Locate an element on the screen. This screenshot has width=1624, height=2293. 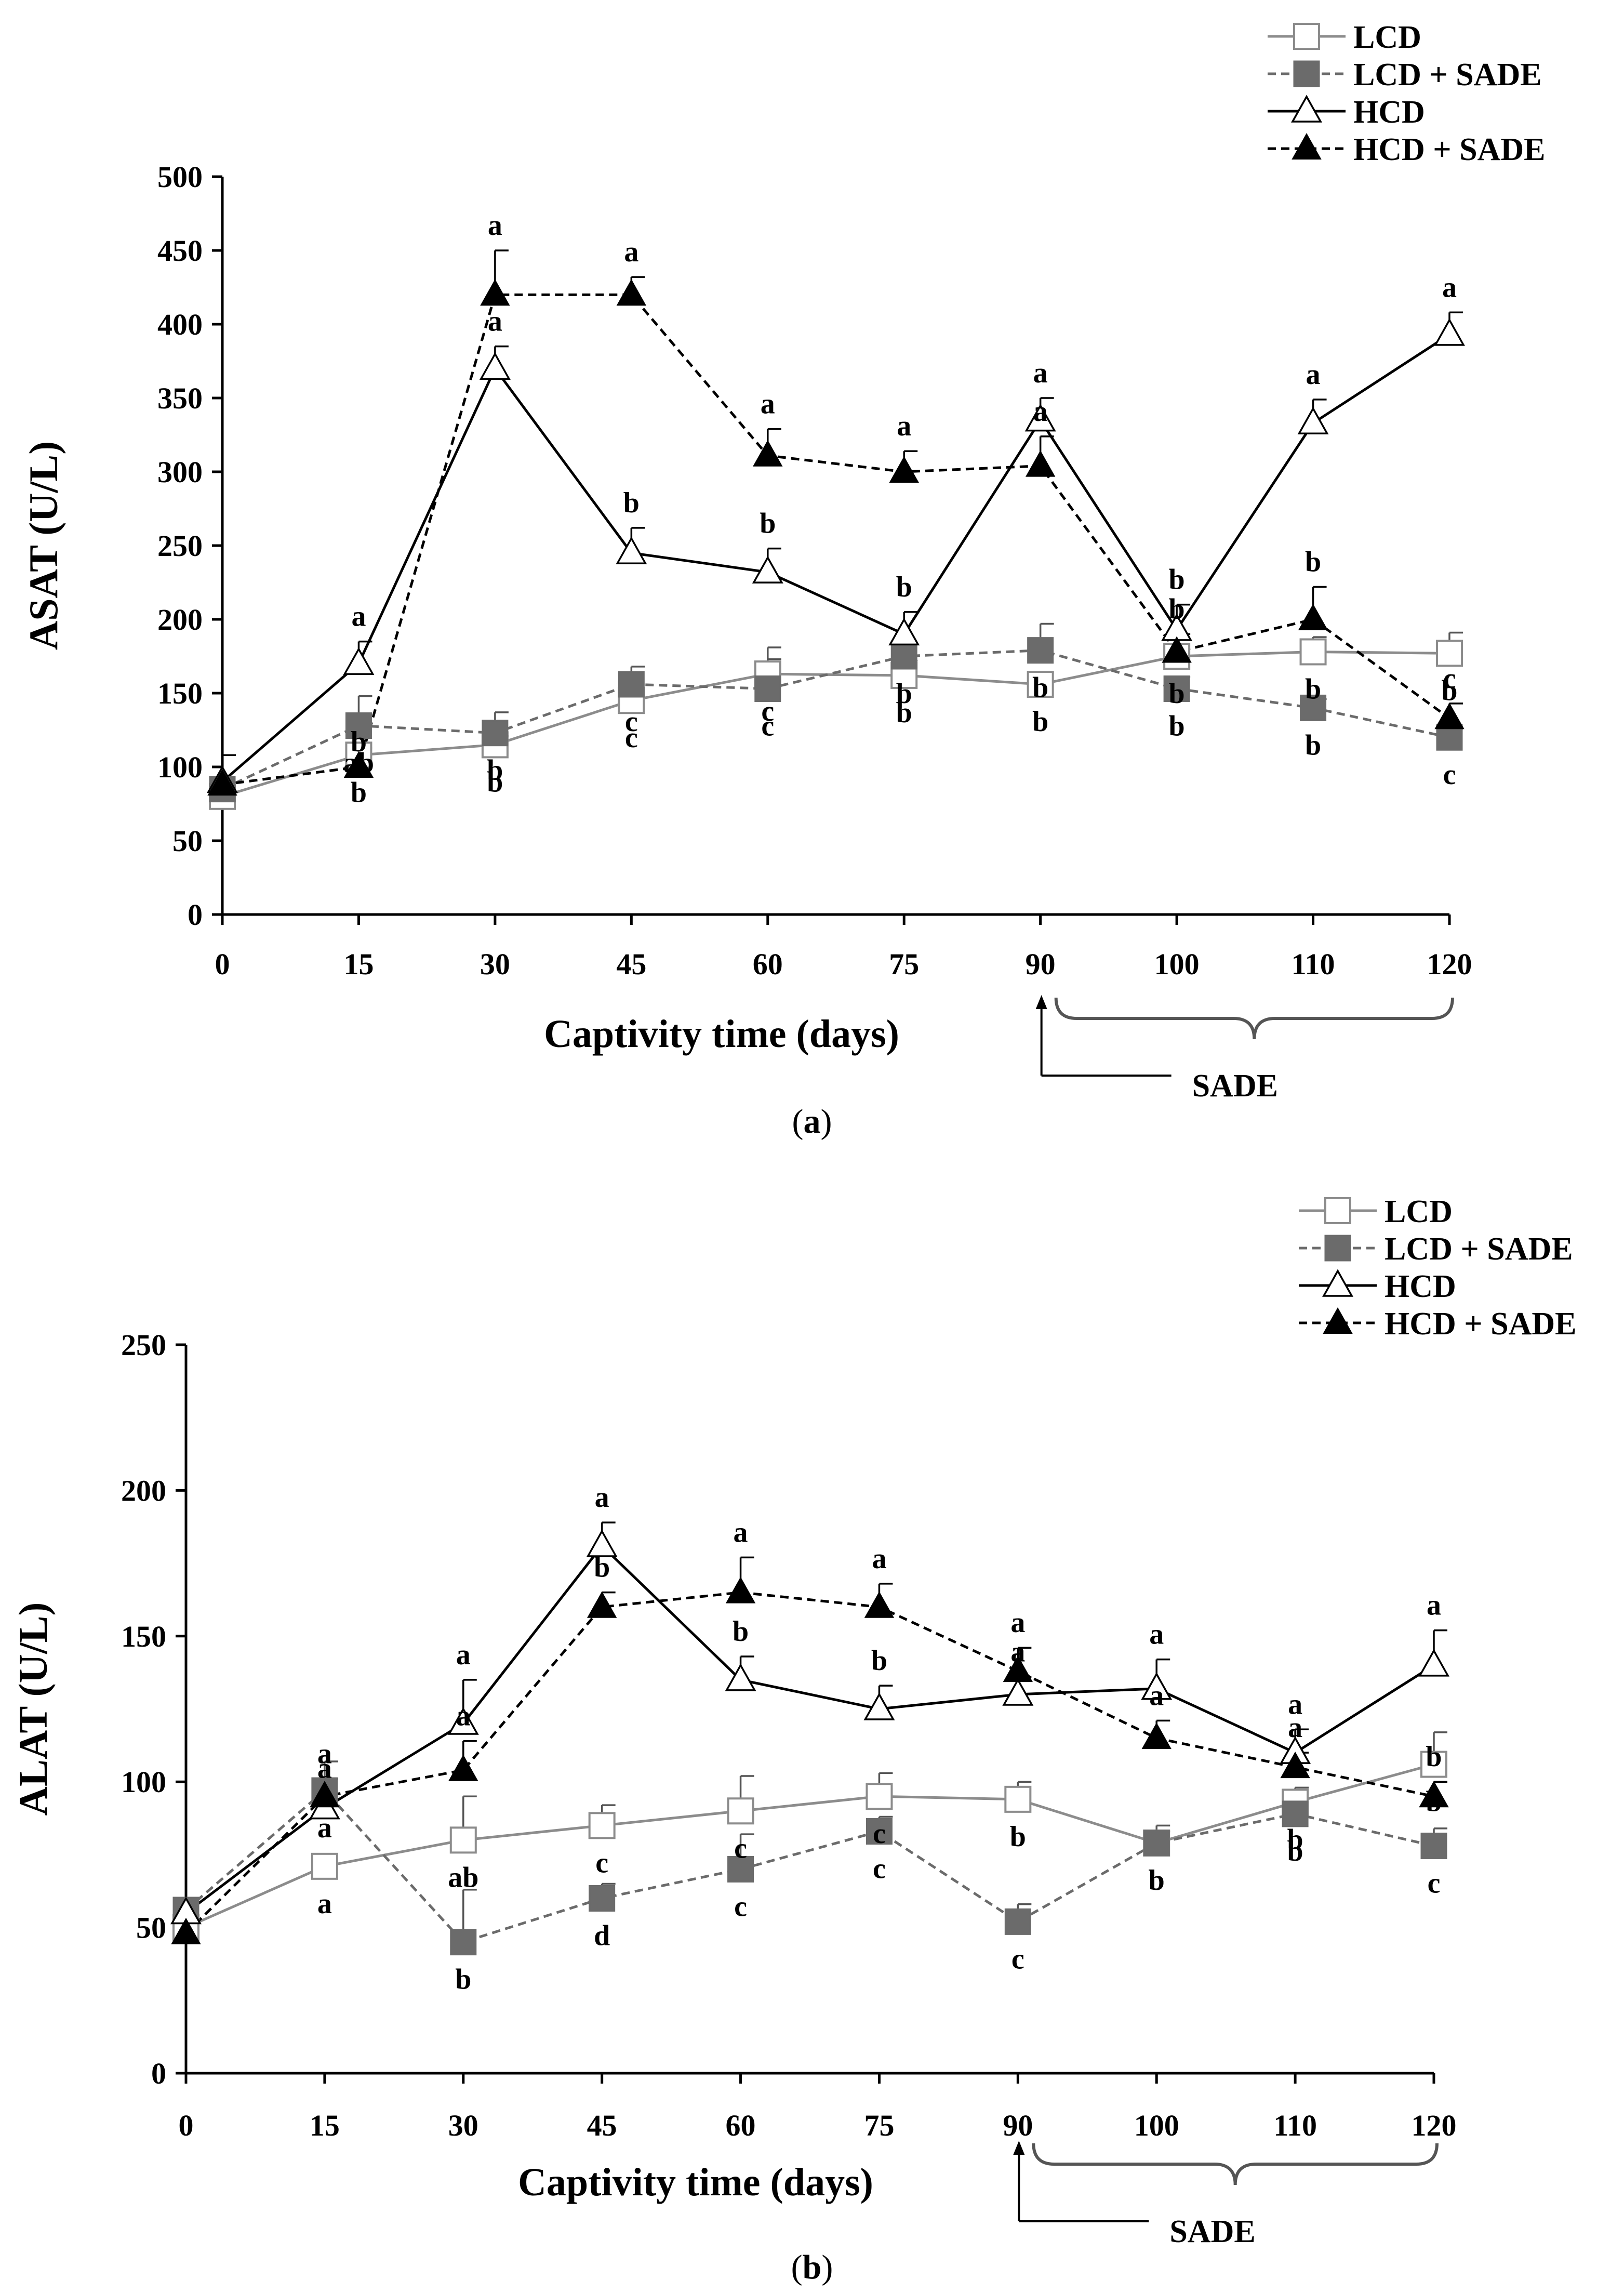
treatment-label: SADE is located at coordinates (1235, 1086).